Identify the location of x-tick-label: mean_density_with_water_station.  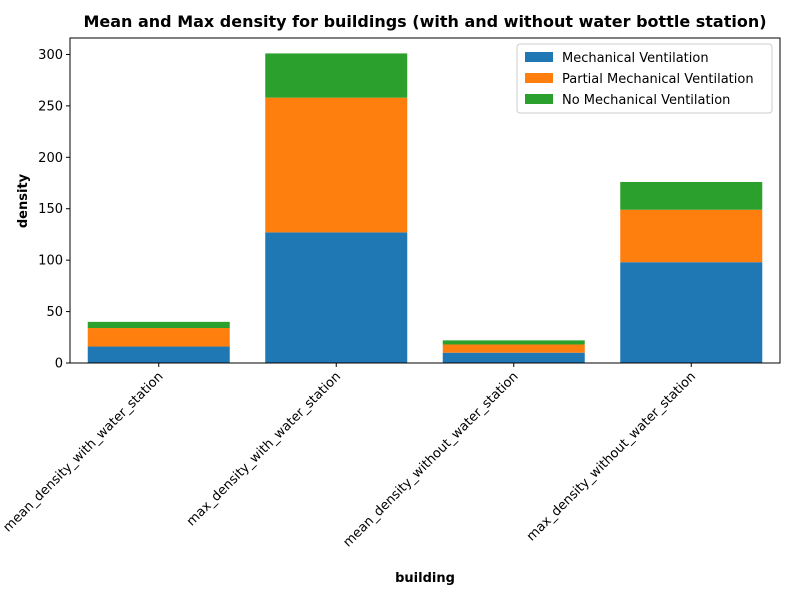
(83, 452).